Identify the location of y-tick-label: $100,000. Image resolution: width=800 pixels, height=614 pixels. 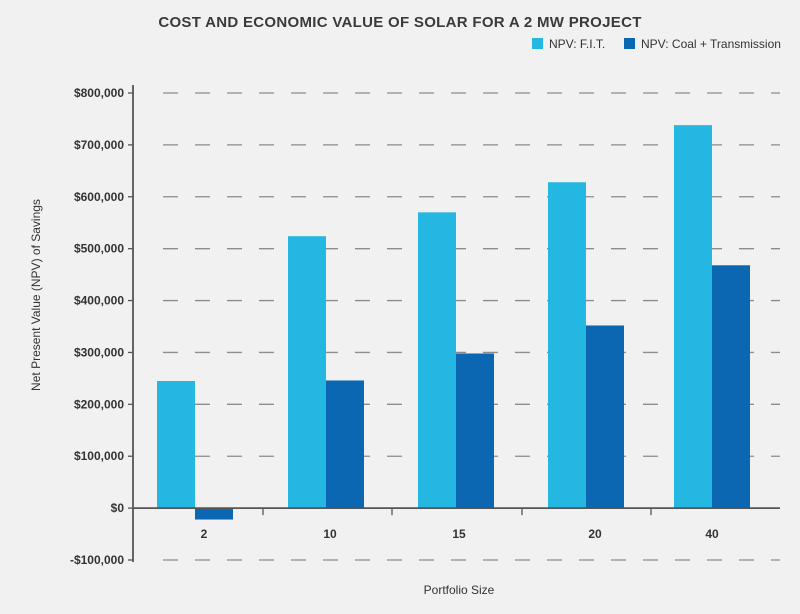
(99, 456).